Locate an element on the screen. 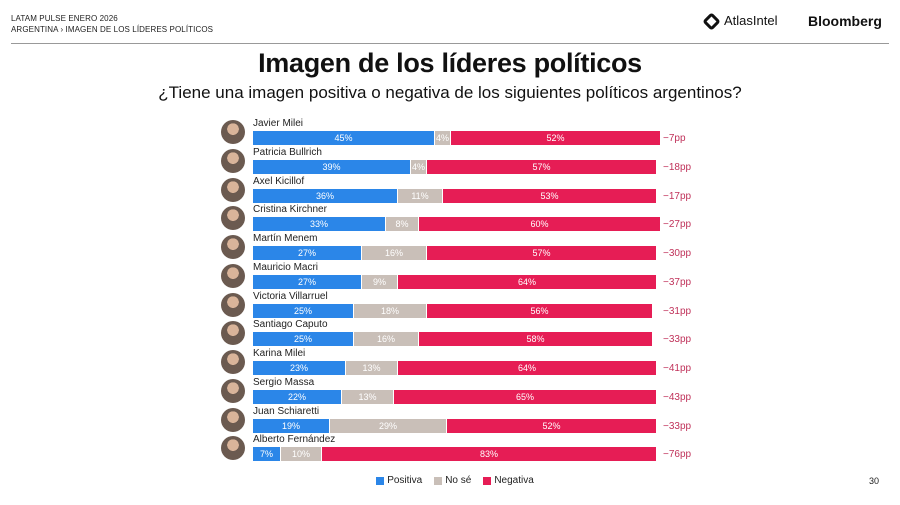 The height and width of the screenshot is (505, 900). bar-value-label: 19% is located at coordinates (290, 426).